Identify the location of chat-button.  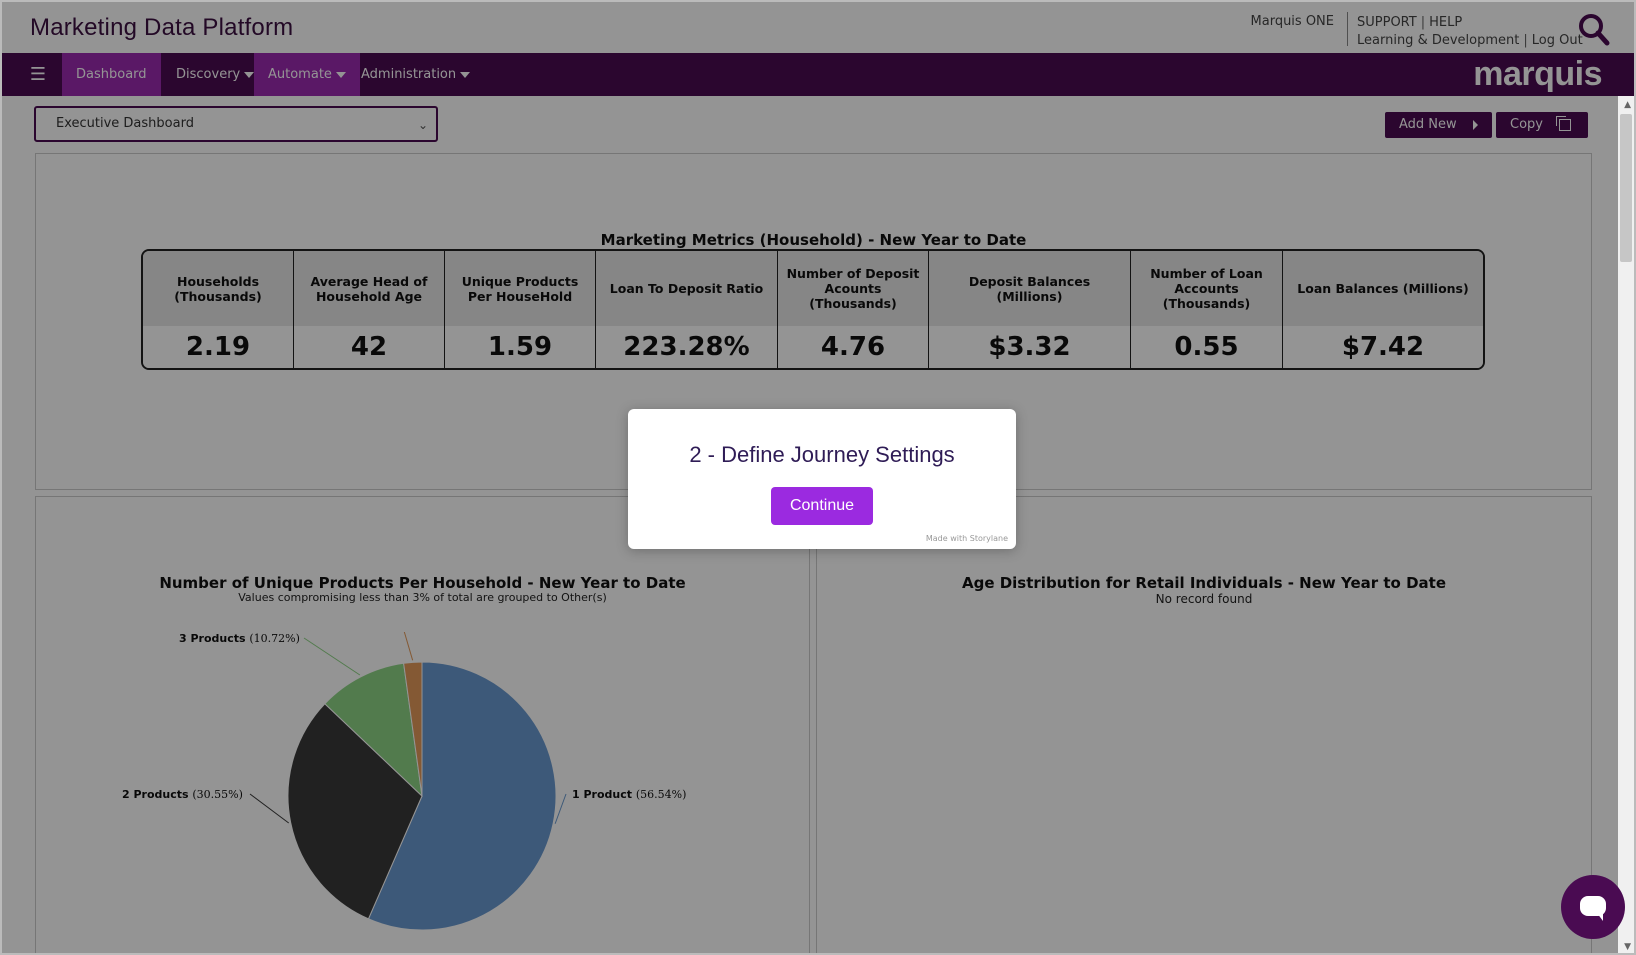
(1593, 907).